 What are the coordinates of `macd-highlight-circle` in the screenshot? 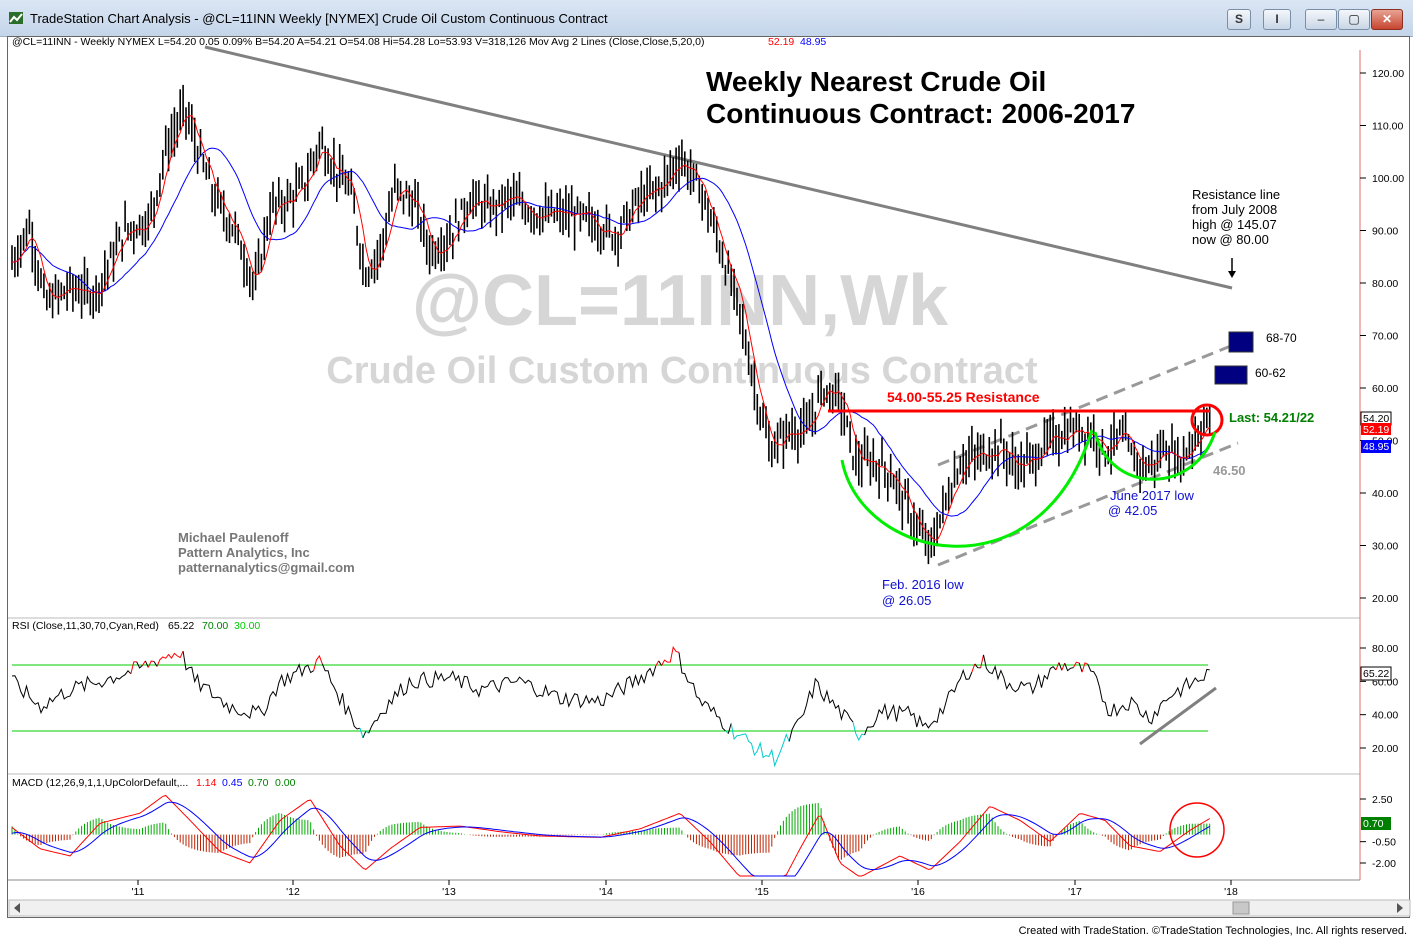 It's located at (1197, 830).